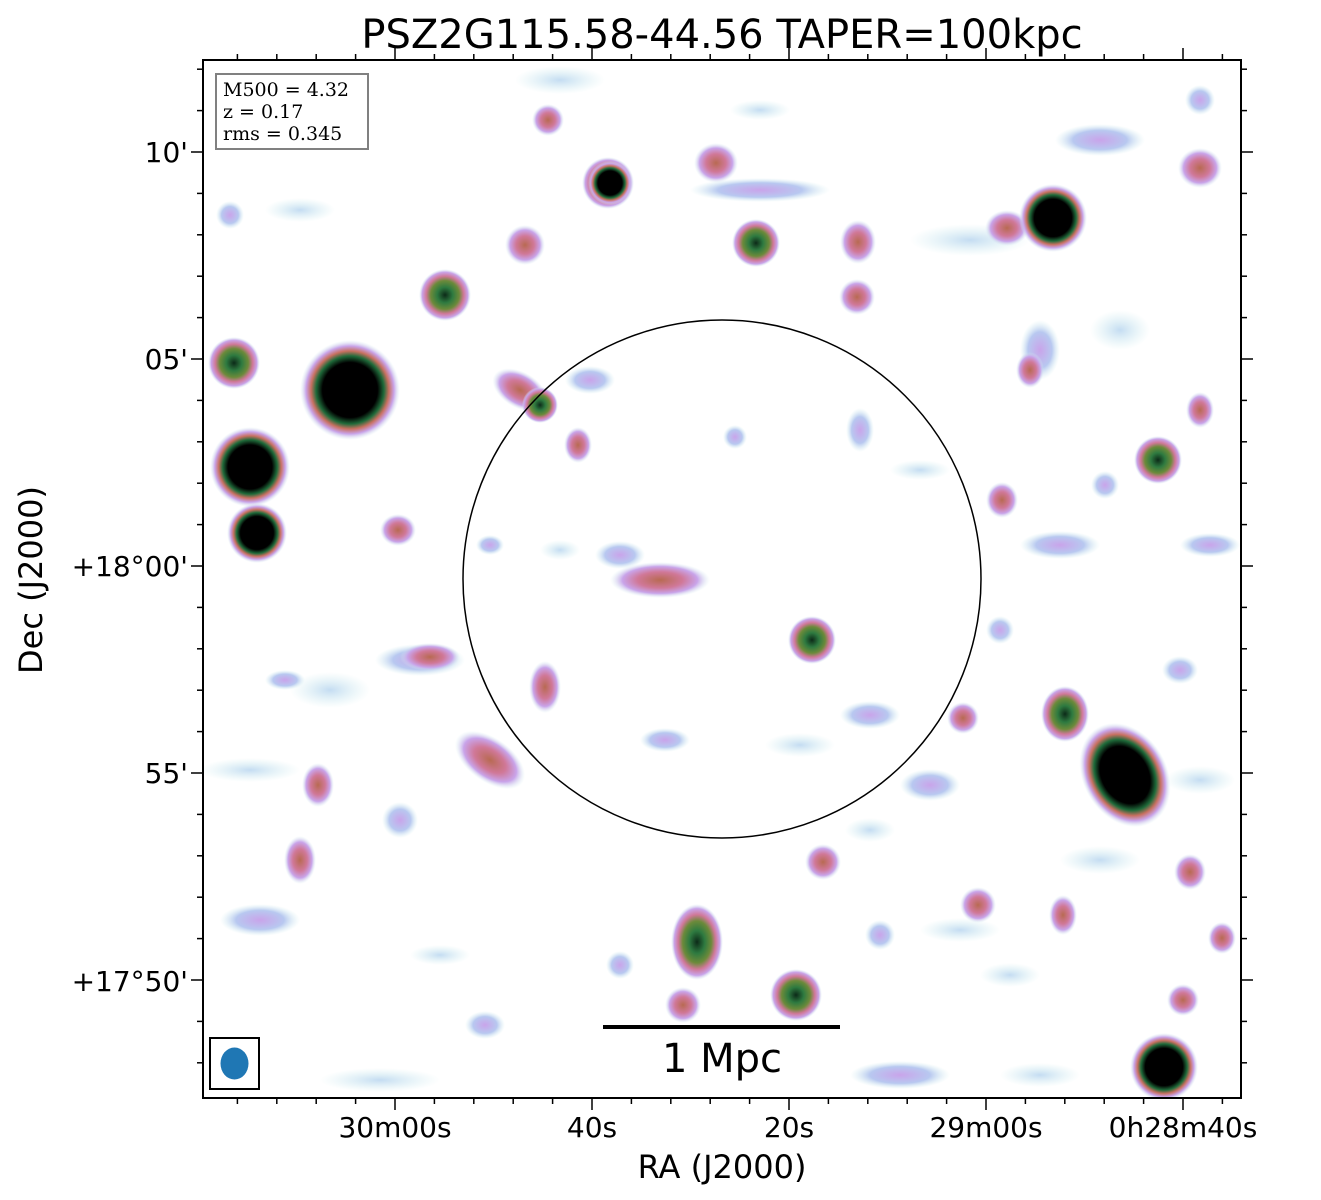 The height and width of the screenshot is (1200, 1321). Describe the element at coordinates (286, 90) in the screenshot. I see `info-m500: M500 = 4.32` at that location.